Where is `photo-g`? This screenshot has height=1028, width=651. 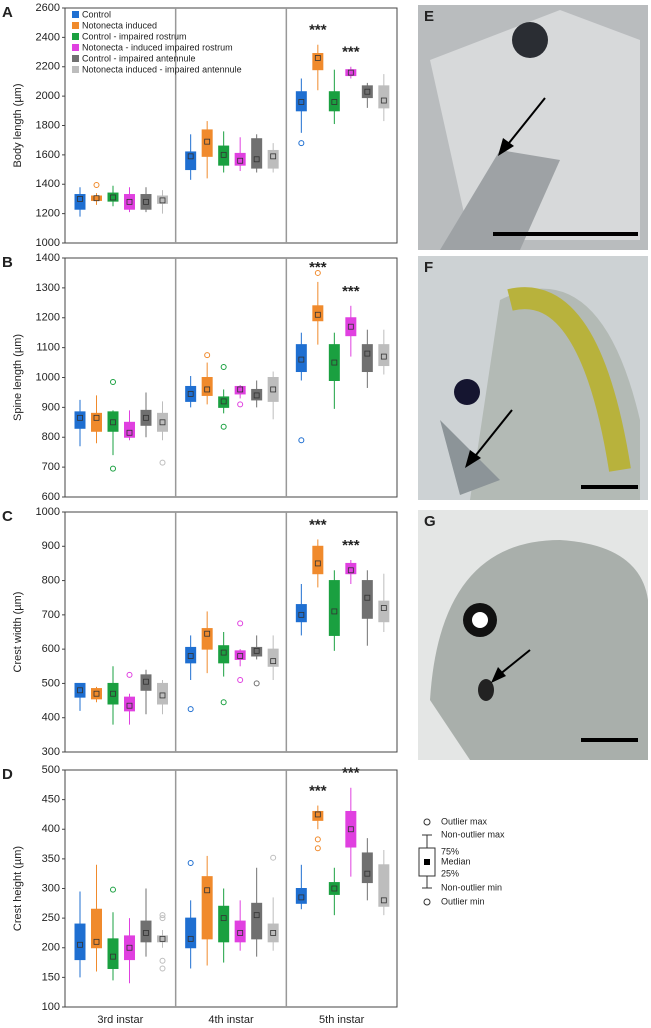
photo-g is located at coordinates (533, 635).